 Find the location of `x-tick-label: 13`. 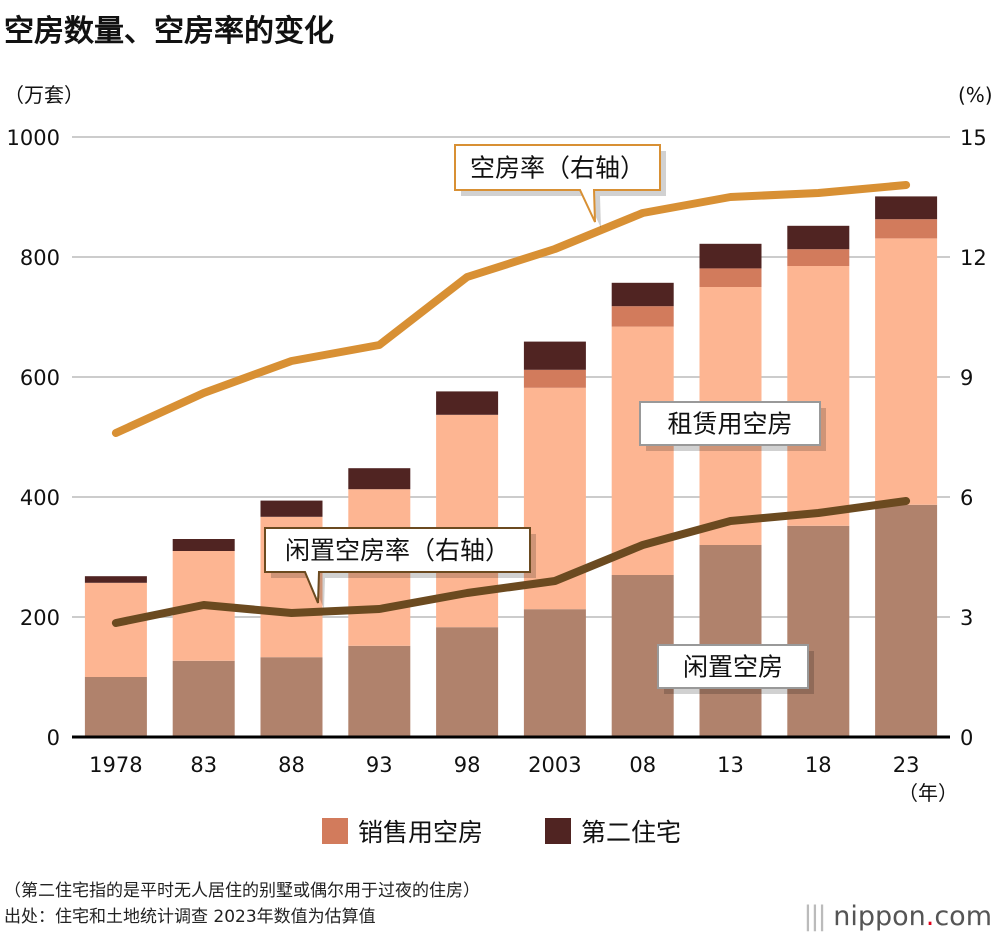

x-tick-label: 13 is located at coordinates (730, 765).